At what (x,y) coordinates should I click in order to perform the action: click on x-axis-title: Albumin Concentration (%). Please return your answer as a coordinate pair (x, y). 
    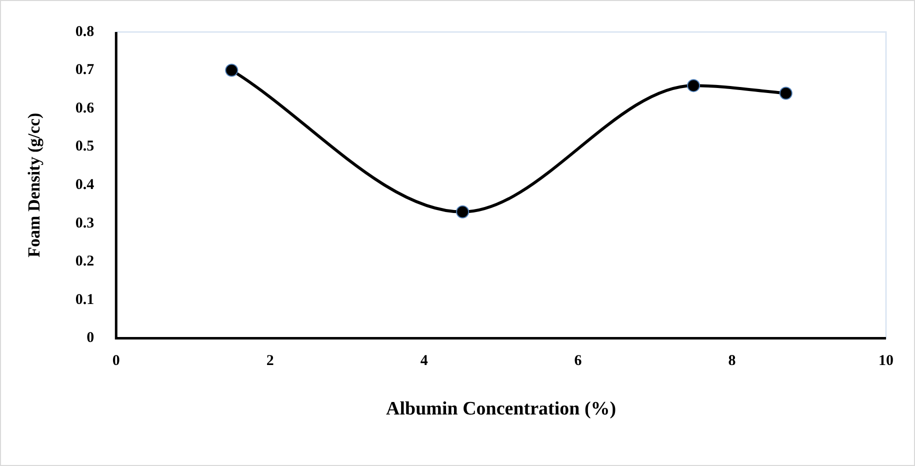
    Looking at the image, I should click on (501, 409).